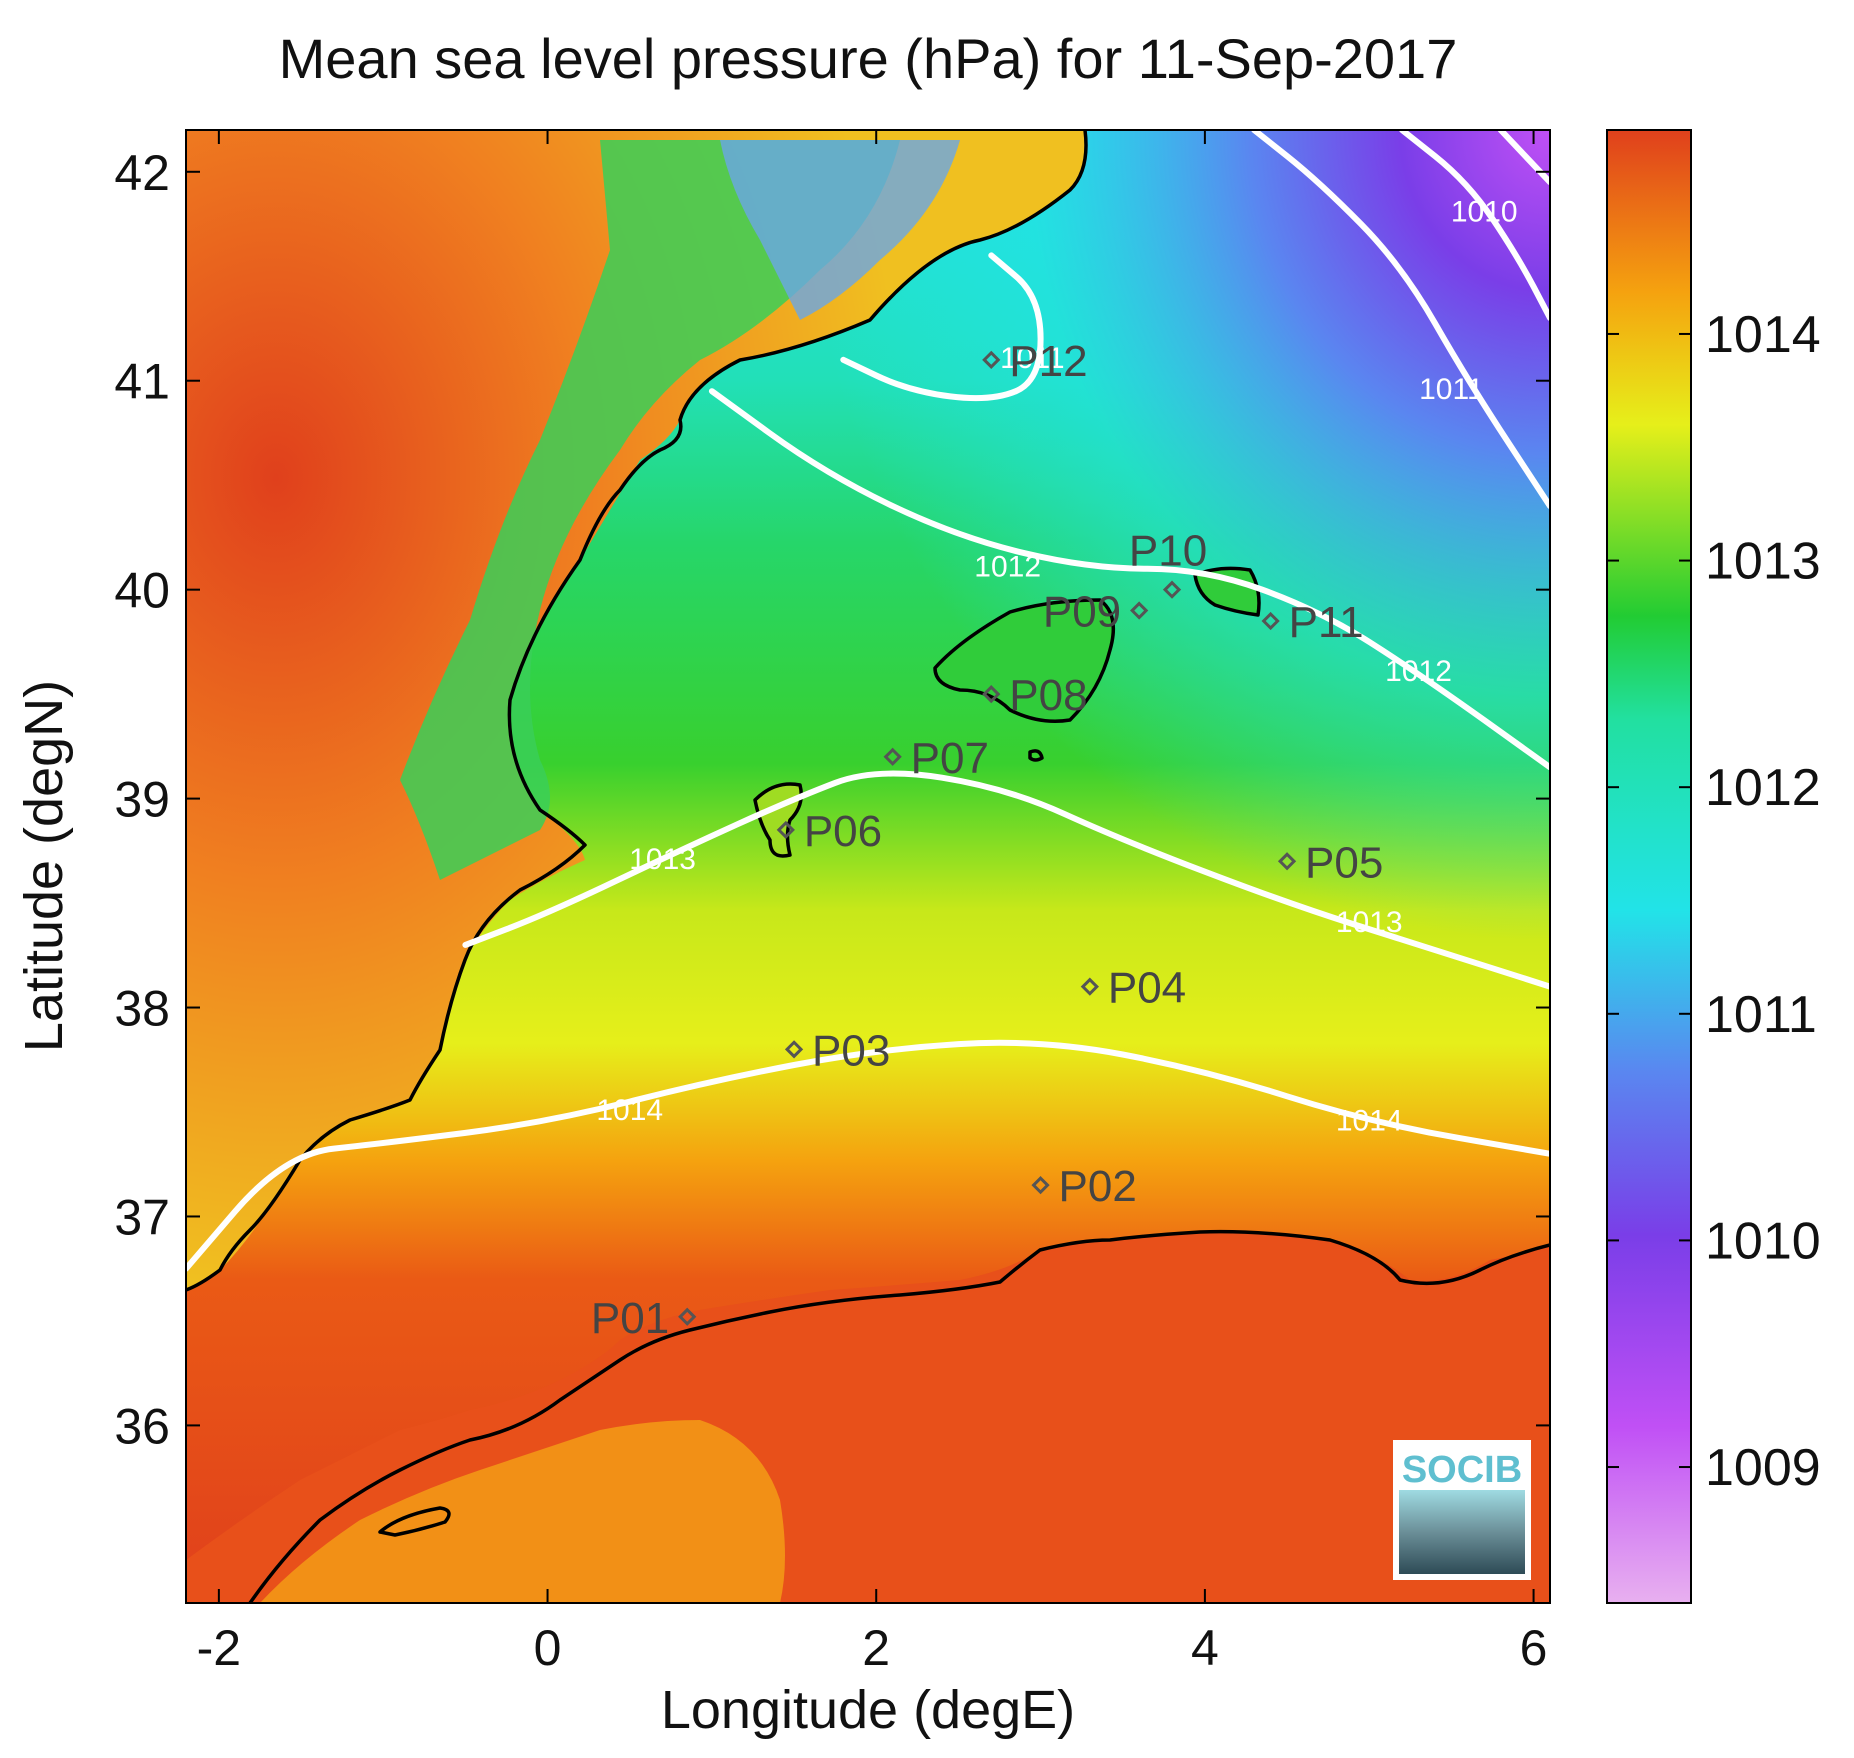 Image resolution: width=1854 pixels, height=1758 pixels. What do you see at coordinates (1763, 1241) in the screenshot?
I see `colorbar-tick-label: 1010` at bounding box center [1763, 1241].